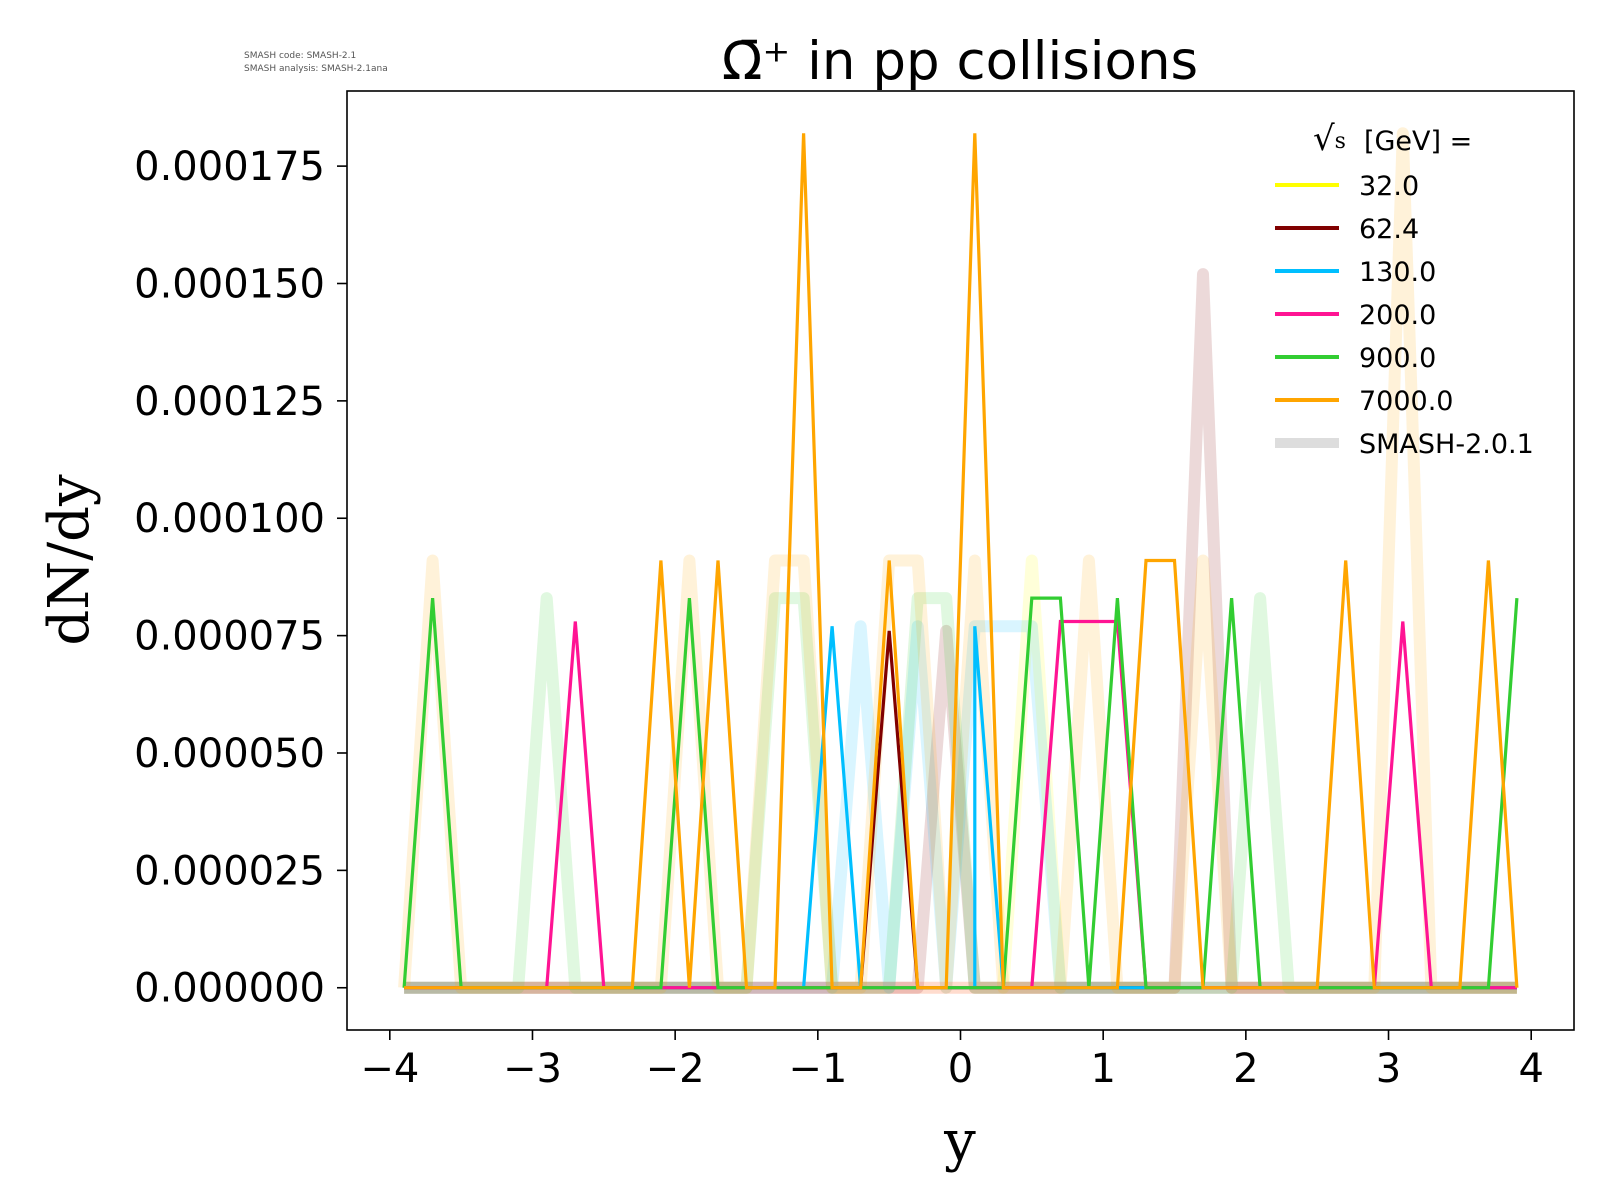 The height and width of the screenshot is (1200, 1600). What do you see at coordinates (1446, 444) in the screenshot?
I see `legend-label-SMASH-2-0-1: SMASH-2.0.1` at bounding box center [1446, 444].